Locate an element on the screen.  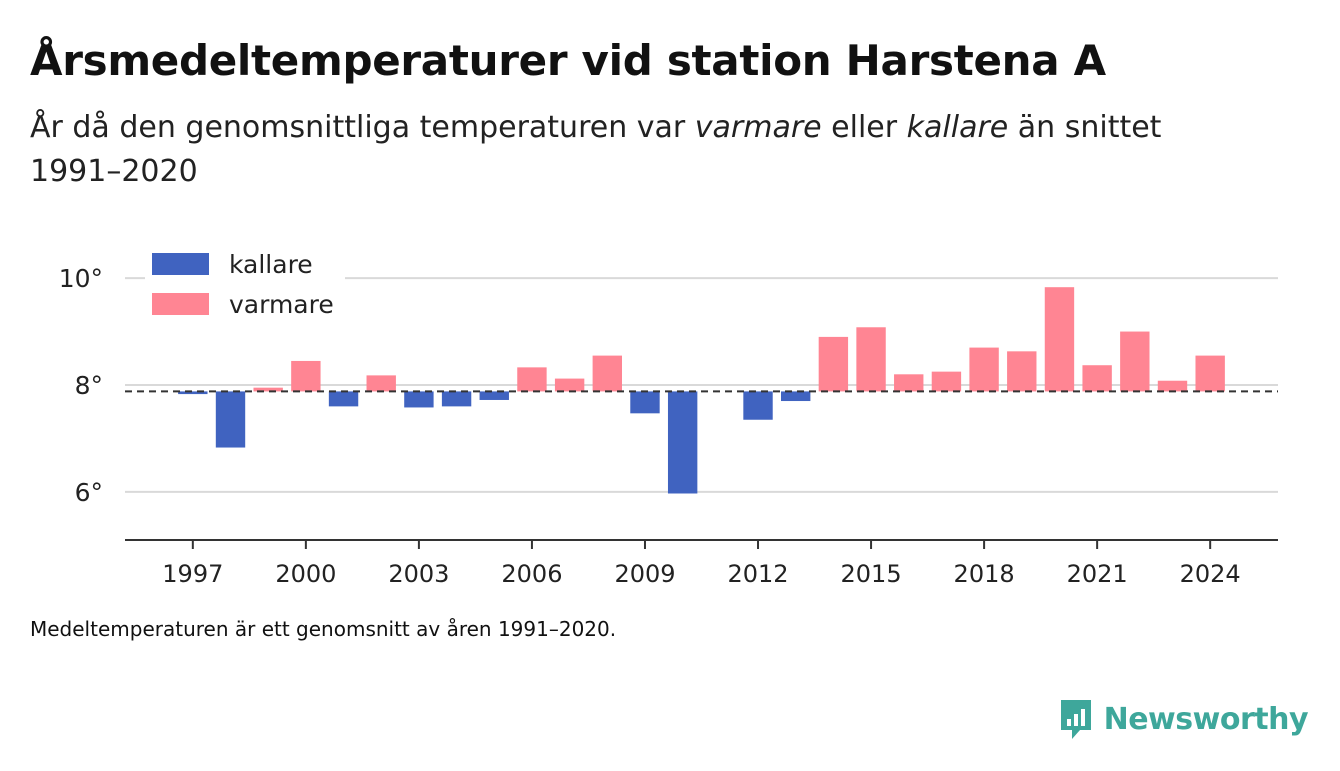
newsworthy-logo-icon is located at coordinates (1075, 719).